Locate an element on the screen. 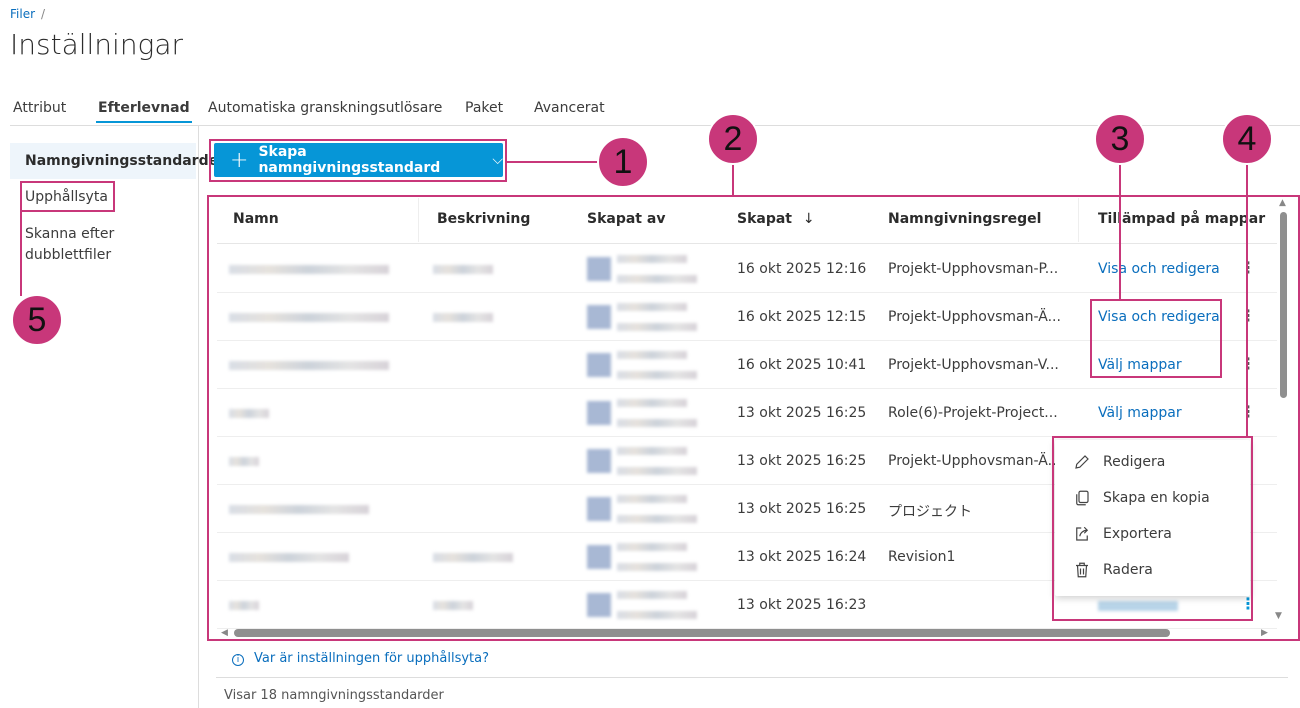 The image size is (1300, 708). tab-efterlevnad: Efterlevnad is located at coordinates (144, 111).